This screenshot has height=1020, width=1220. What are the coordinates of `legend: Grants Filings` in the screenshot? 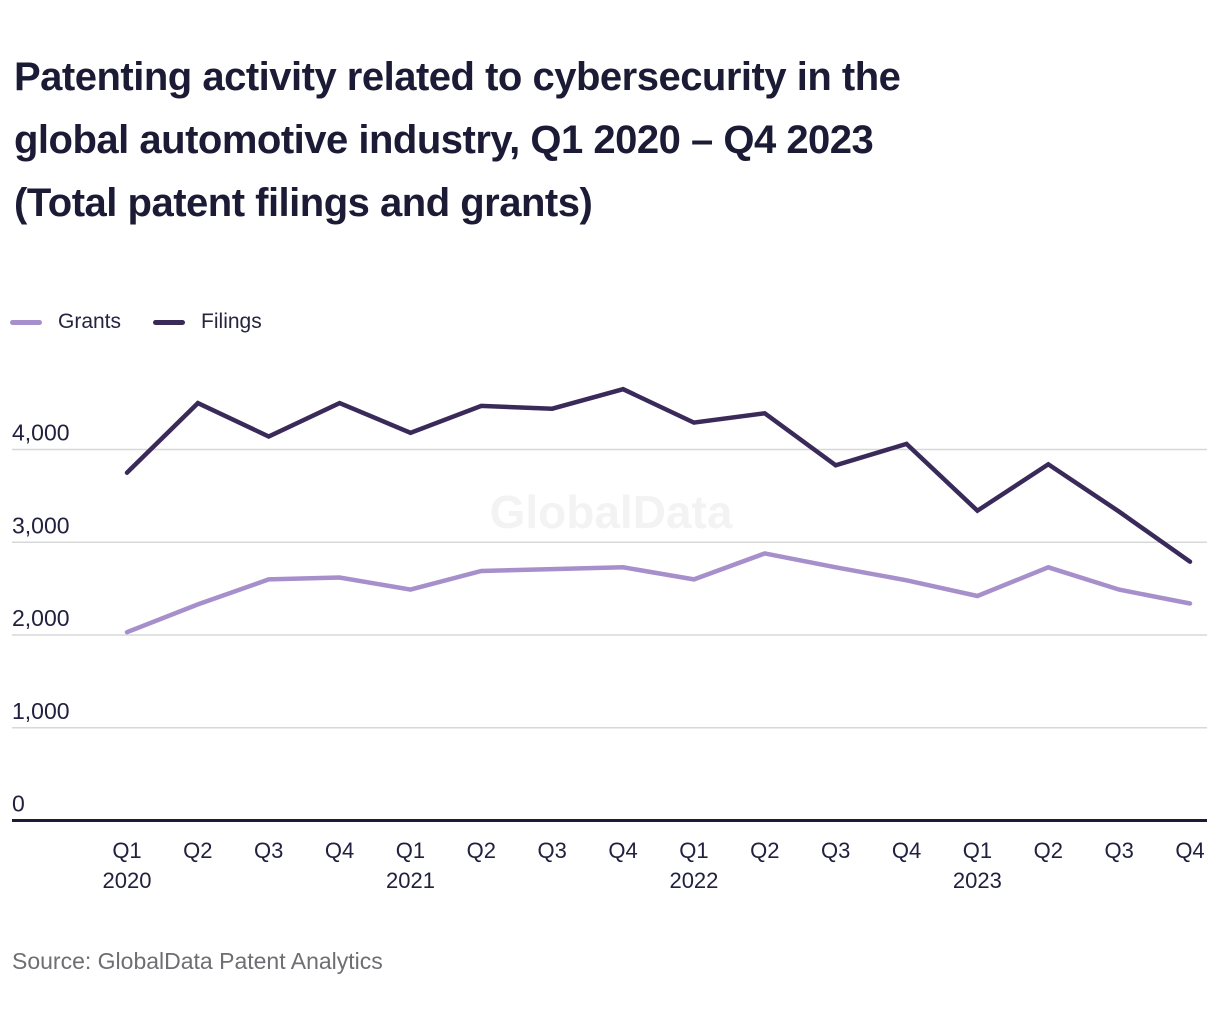 It's located at (136, 322).